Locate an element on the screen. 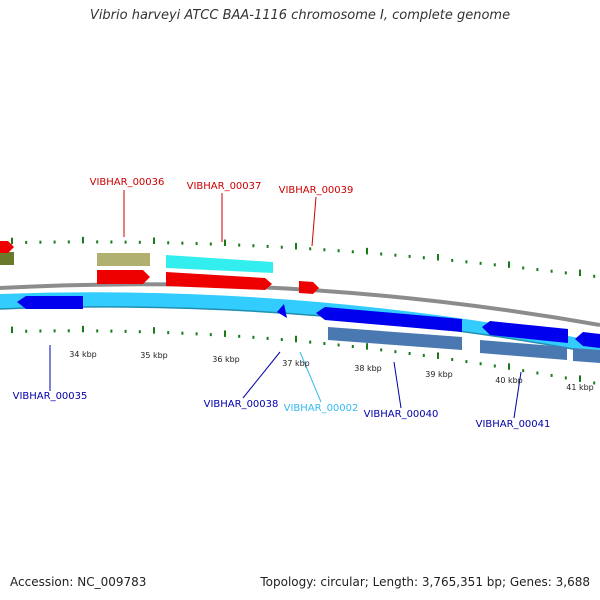  gene-red-arrow-edge is located at coordinates (7, 247).